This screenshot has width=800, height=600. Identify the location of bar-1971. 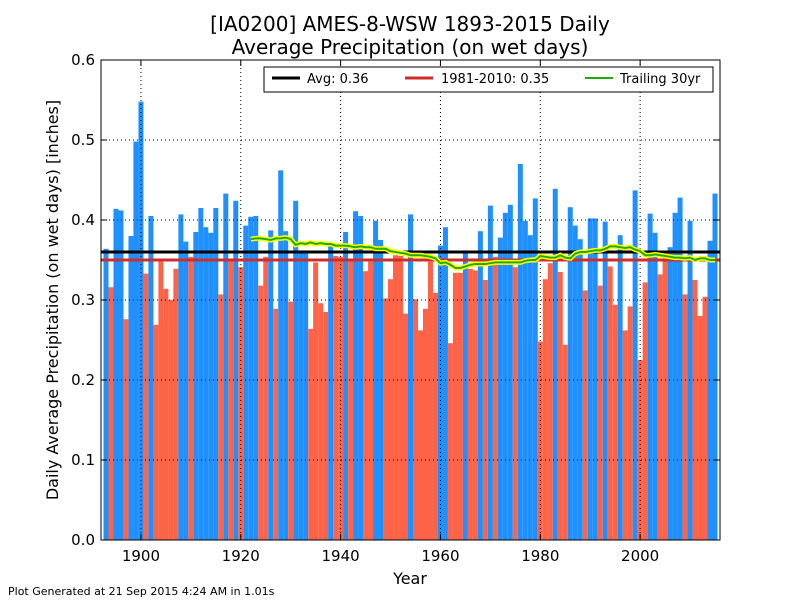
(495, 398).